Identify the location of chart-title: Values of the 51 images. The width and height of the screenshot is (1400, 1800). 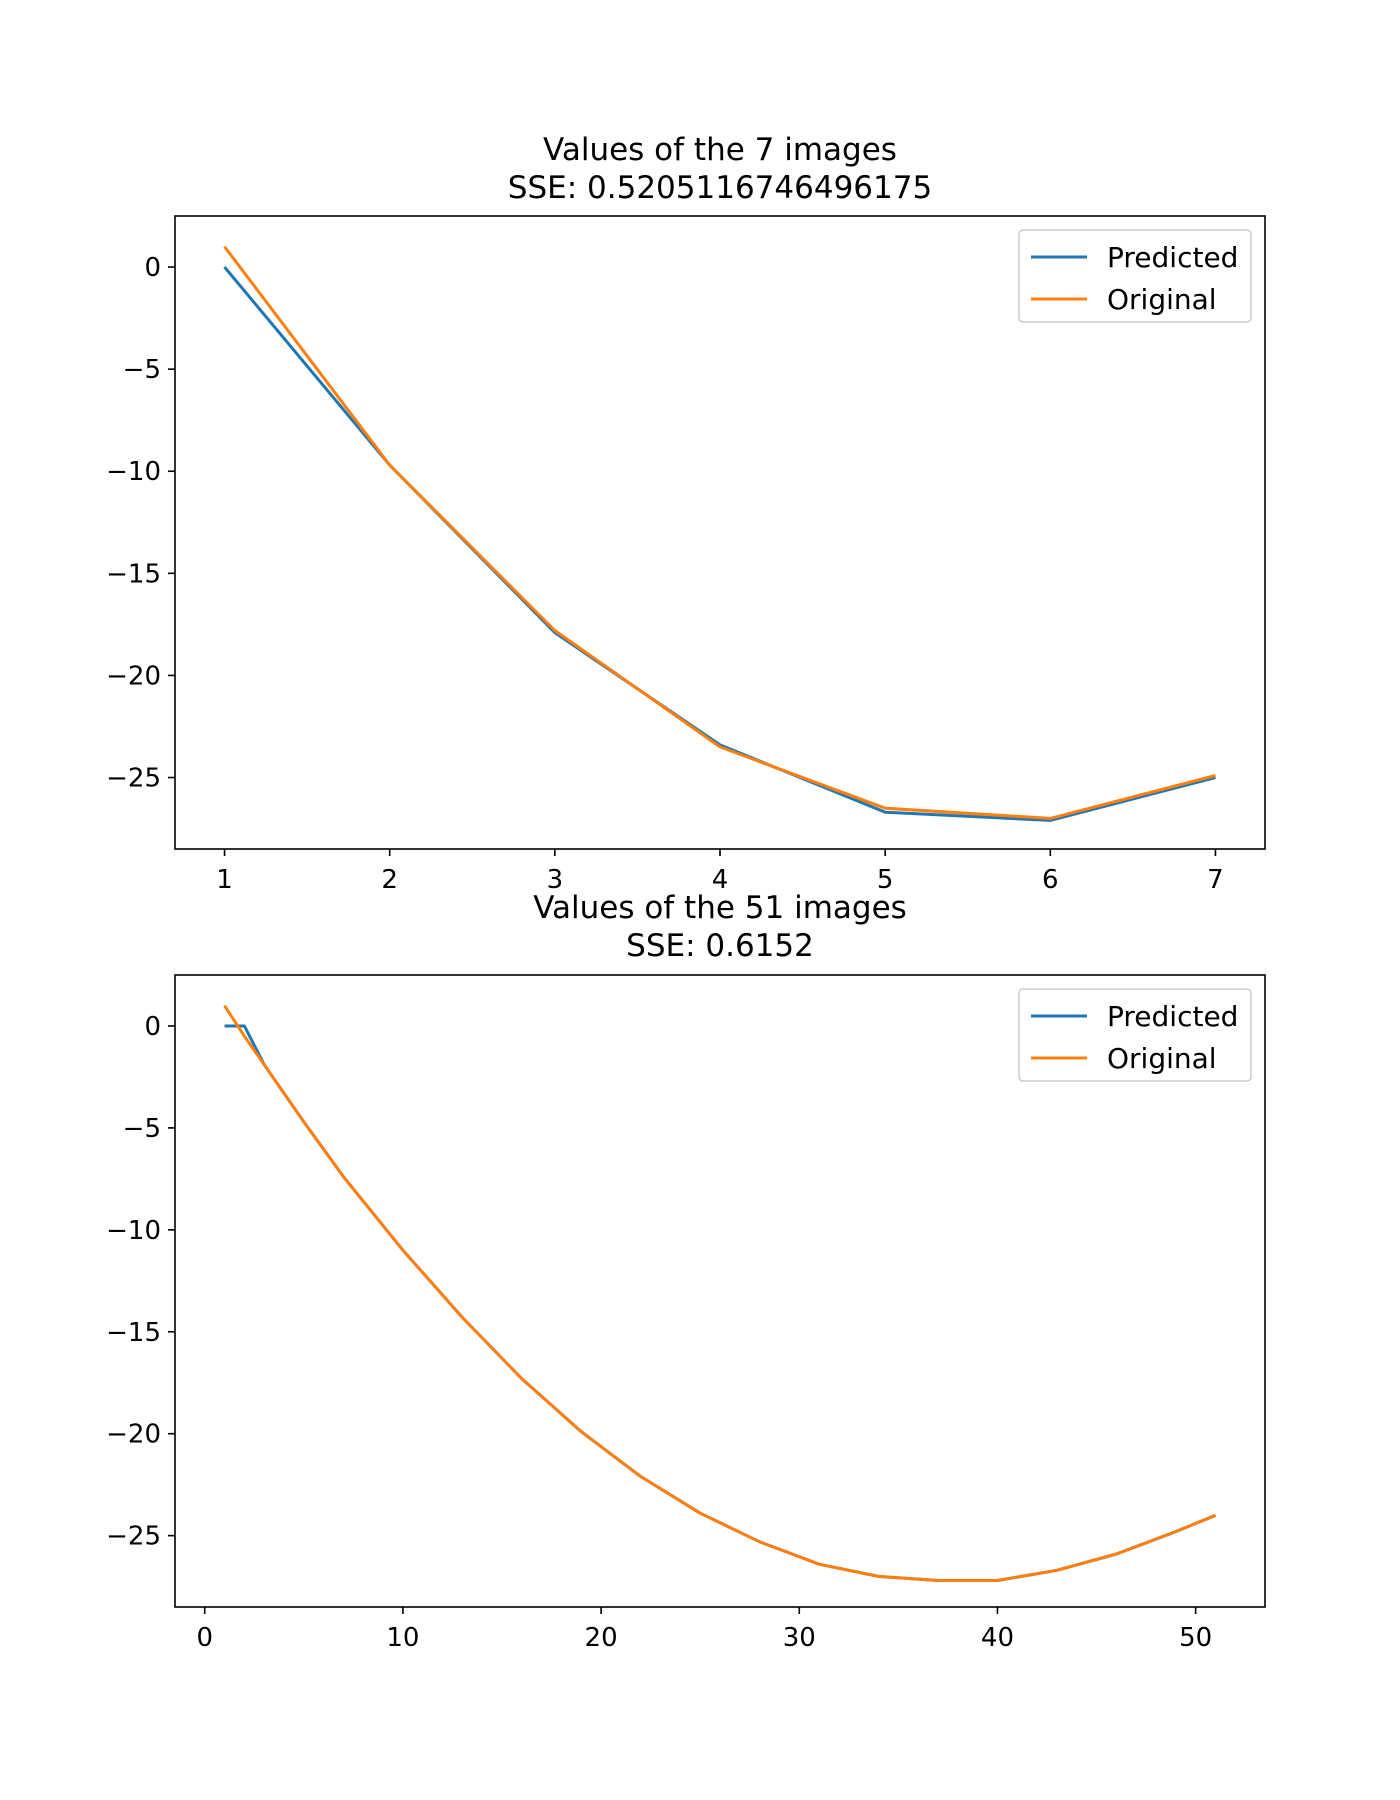
(720, 908).